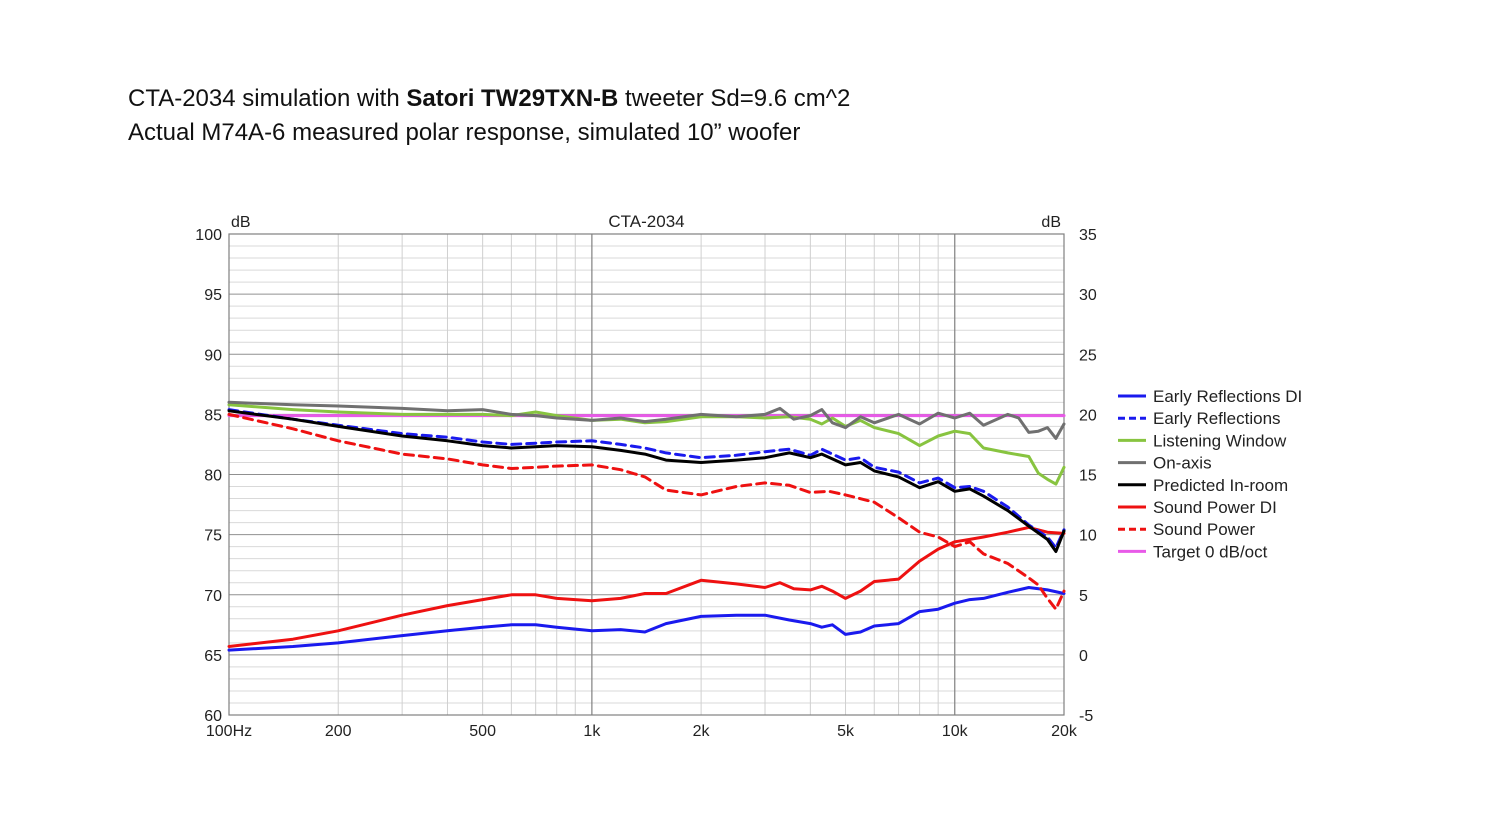 The width and height of the screenshot is (1495, 831). I want to click on legend-label: Early Reflections DI, so click(1227, 396).